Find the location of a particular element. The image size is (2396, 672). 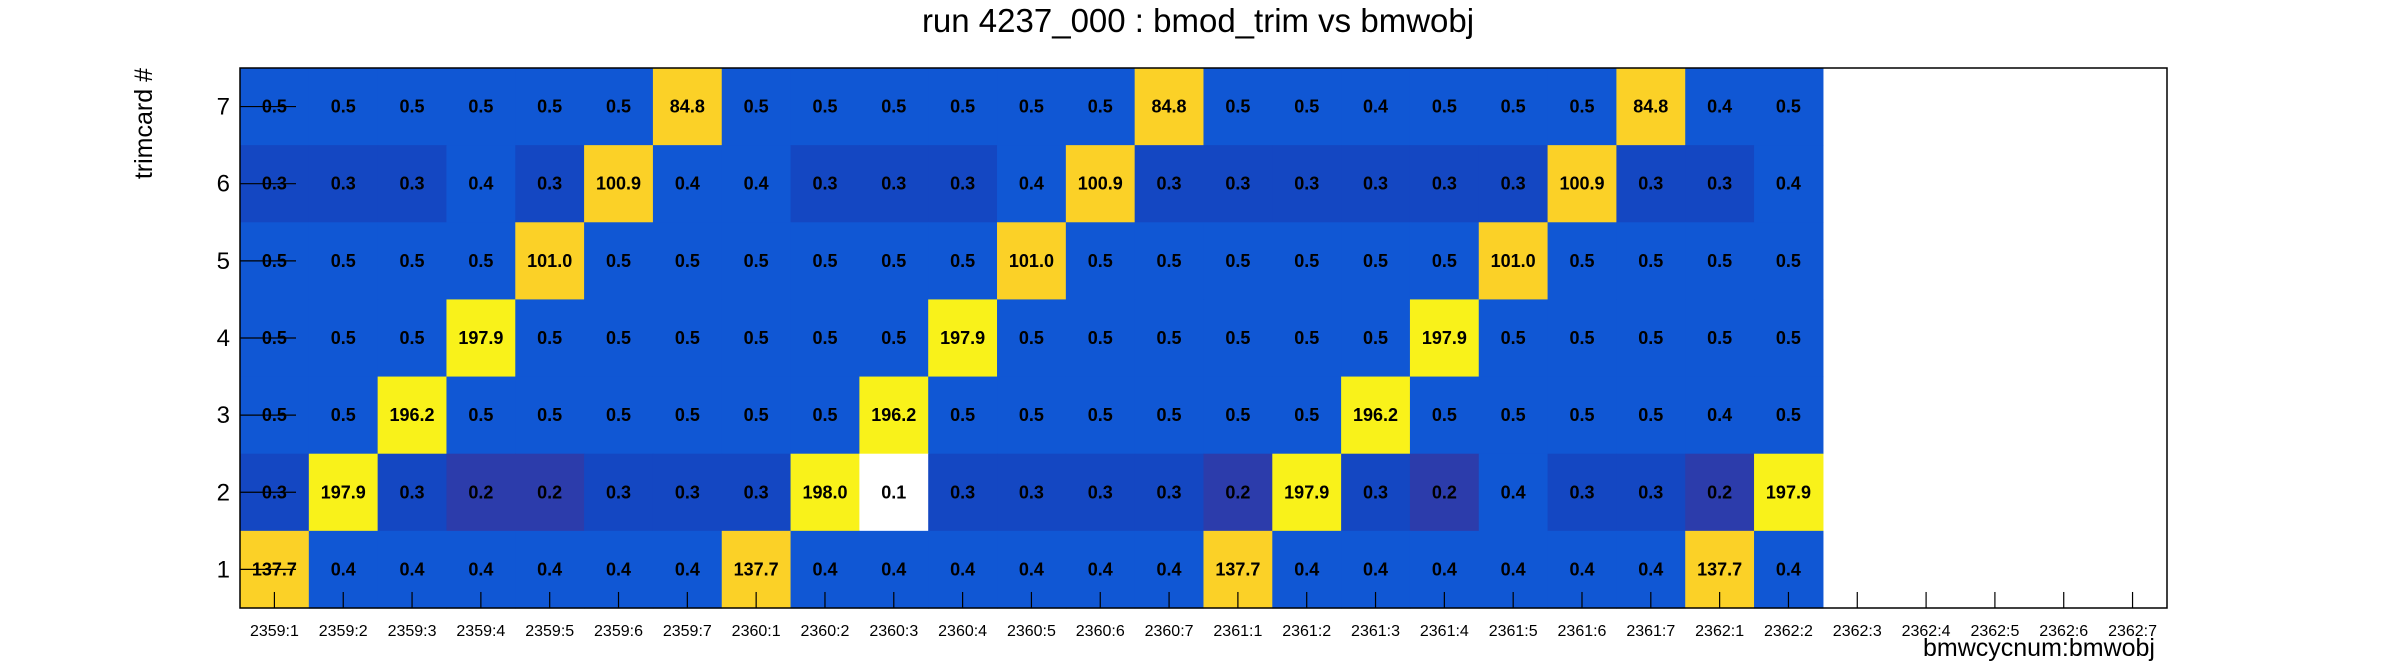

x-tick-label: 2361:2 is located at coordinates (1306, 631).